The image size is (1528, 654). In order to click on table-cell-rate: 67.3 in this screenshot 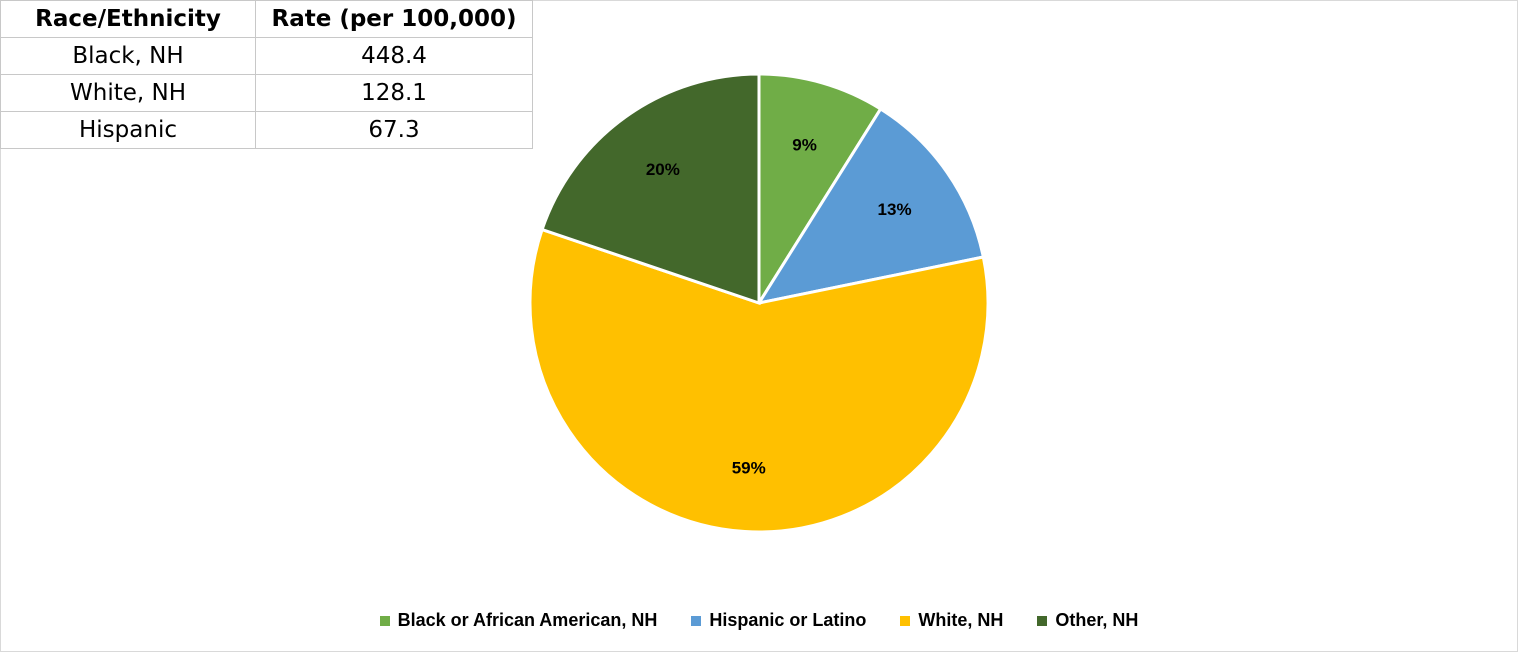, I will do `click(394, 130)`.